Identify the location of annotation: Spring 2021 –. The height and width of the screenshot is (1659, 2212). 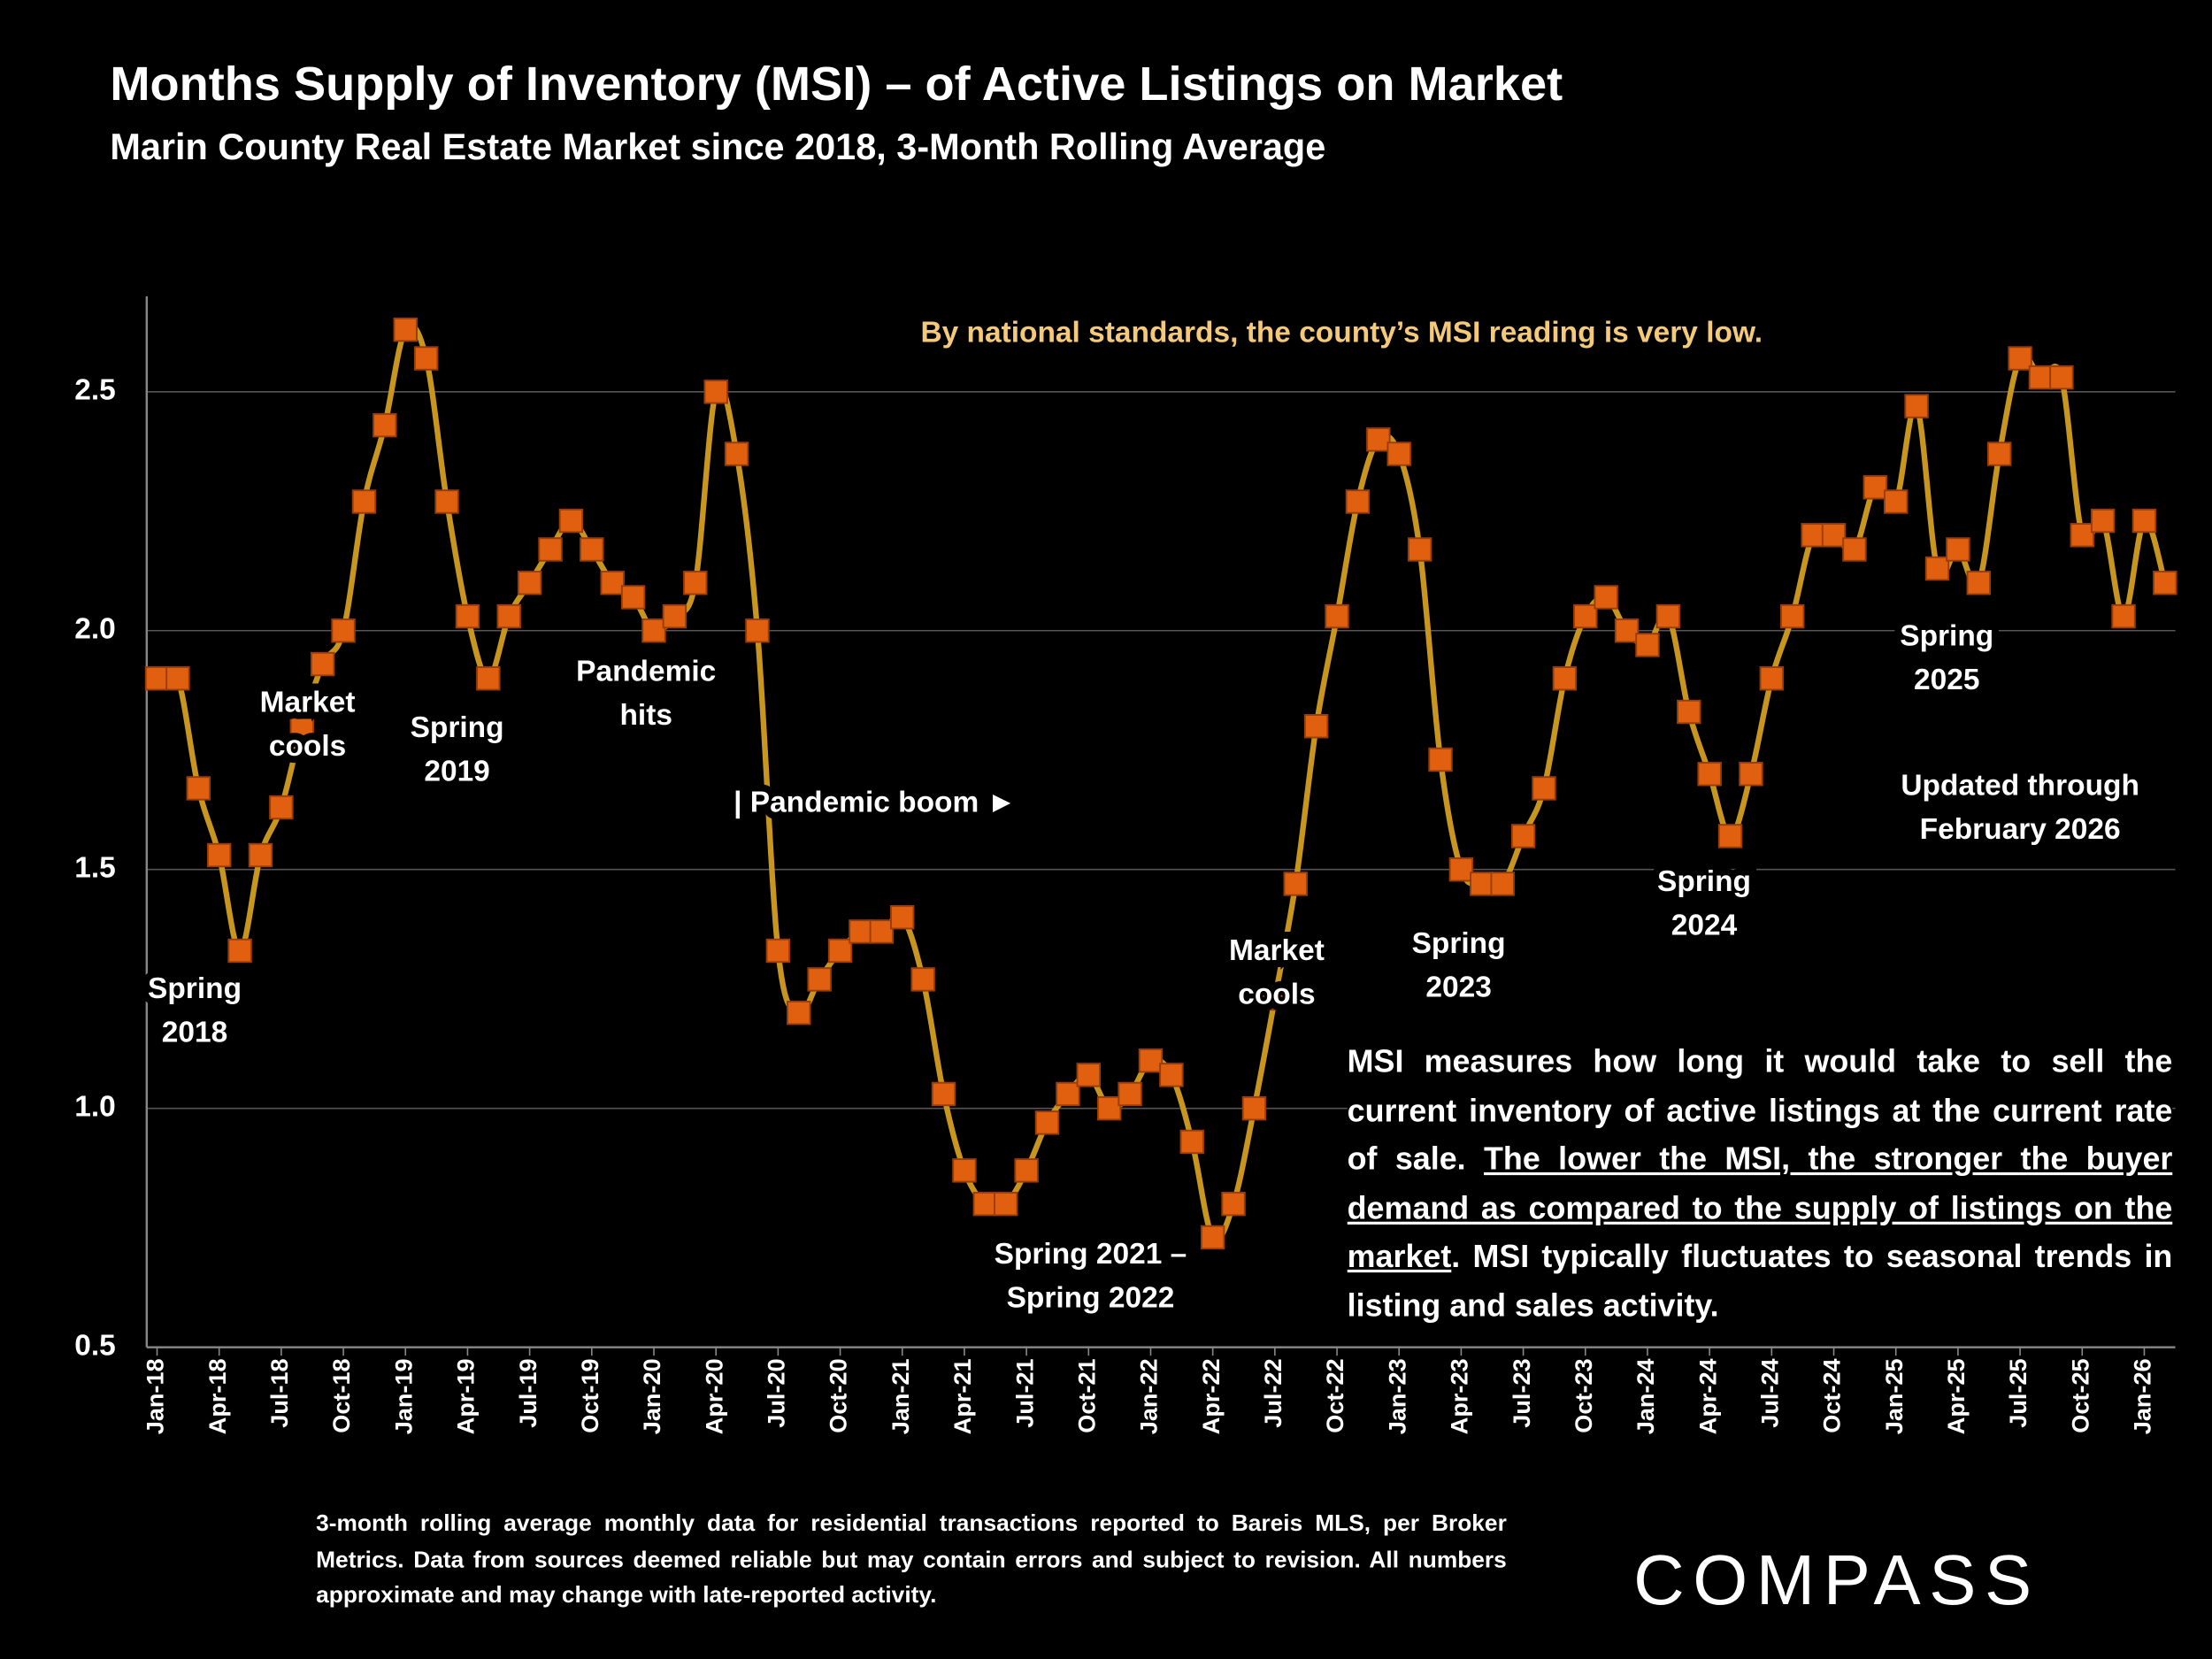
(1091, 1254).